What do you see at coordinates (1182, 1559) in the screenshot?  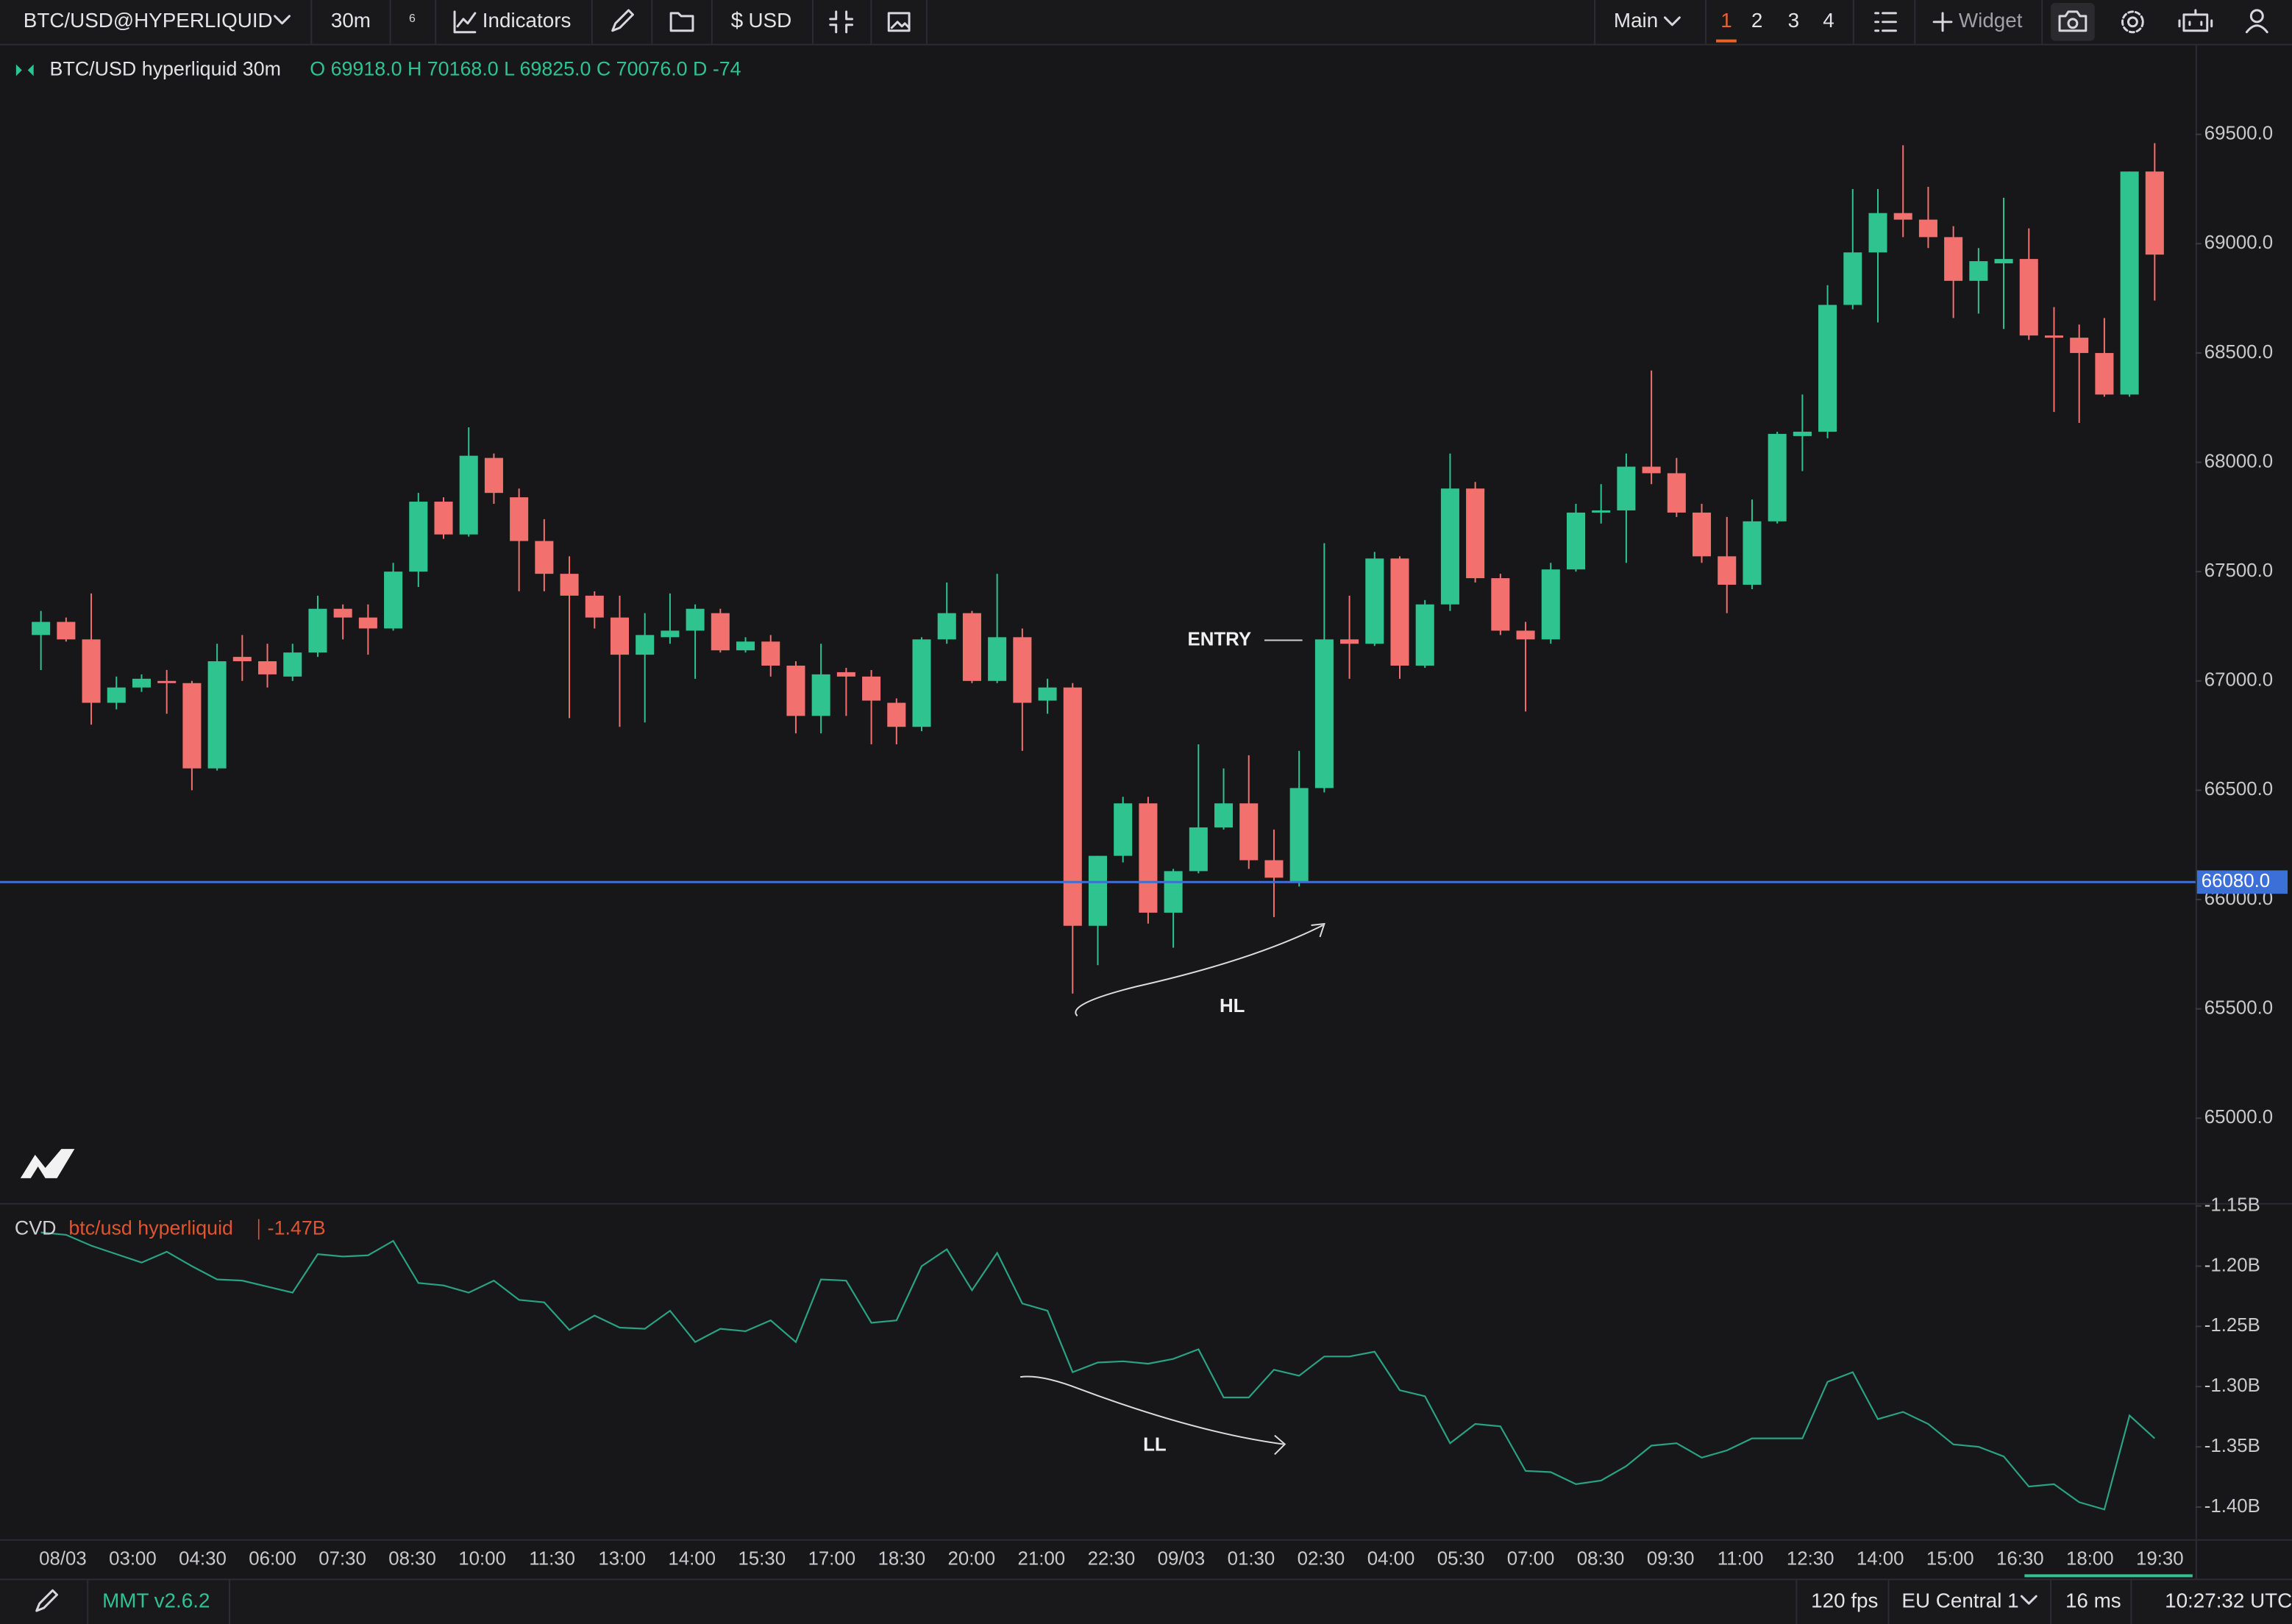 I see `x-tick-label: 09/03` at bounding box center [1182, 1559].